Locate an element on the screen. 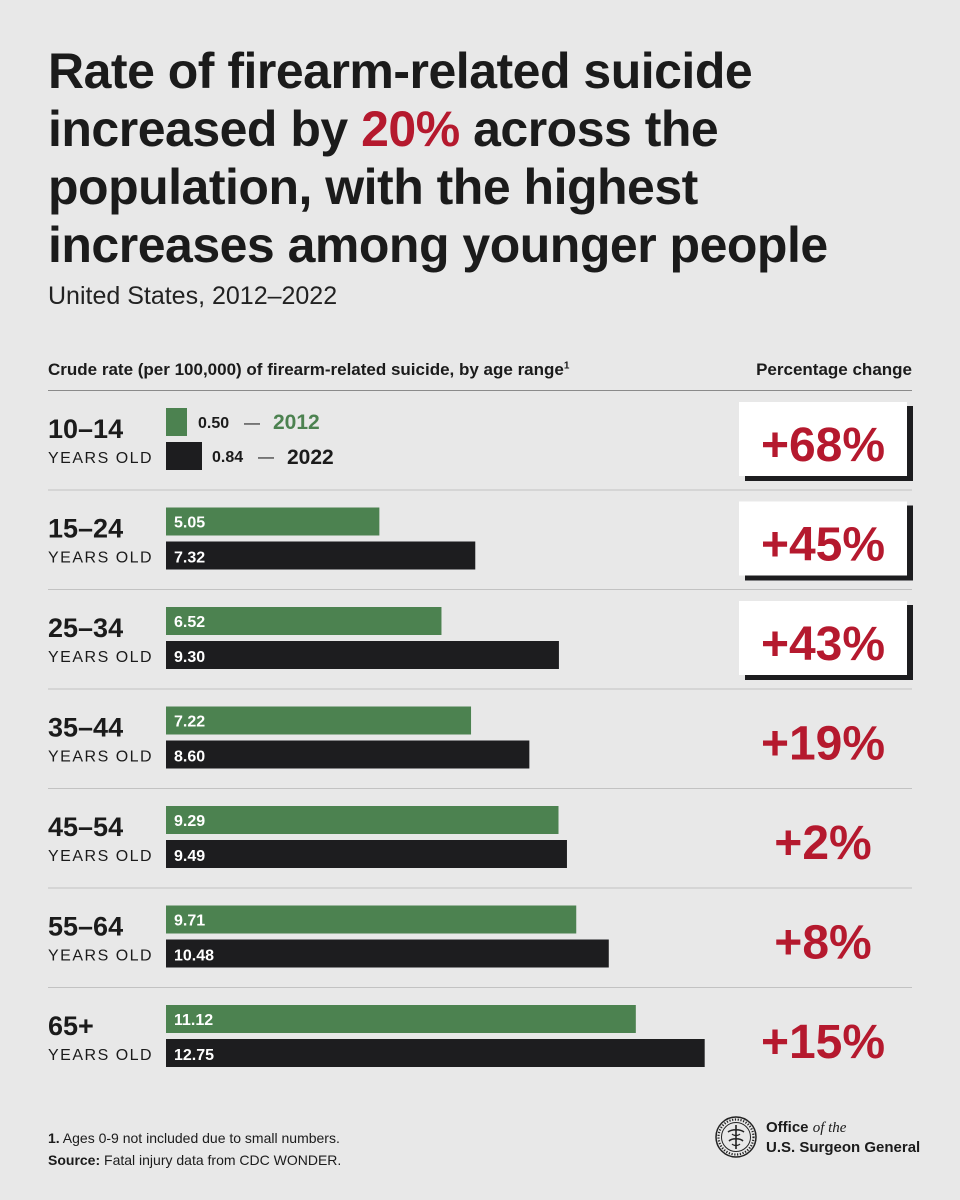 The width and height of the screenshot is (960, 1200). age-range-label: 35–44 is located at coordinates (85, 728).